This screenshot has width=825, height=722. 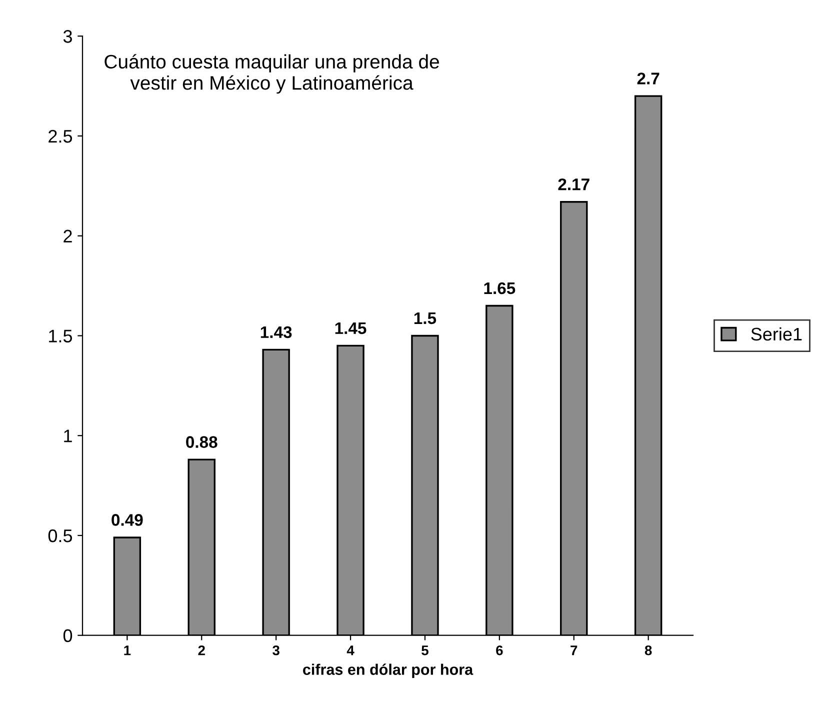 I want to click on text: Cuánto cuesta maquilar una prenda de vestir en México y Latinoamérica, so click(x=271, y=74).